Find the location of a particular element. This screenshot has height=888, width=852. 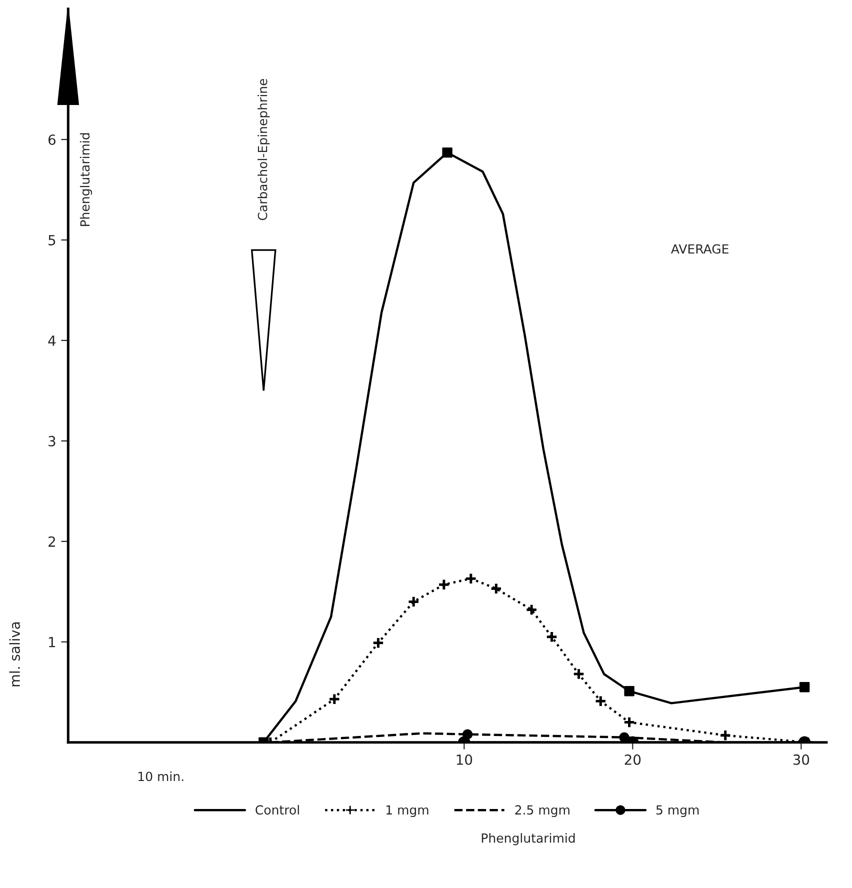

annotation: AVERAGE is located at coordinates (699, 249).